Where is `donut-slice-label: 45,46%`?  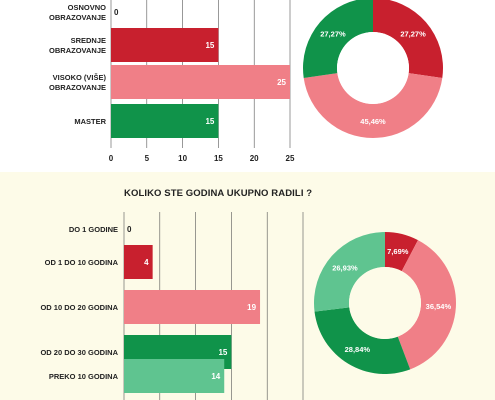 donut-slice-label: 45,46% is located at coordinates (373, 121).